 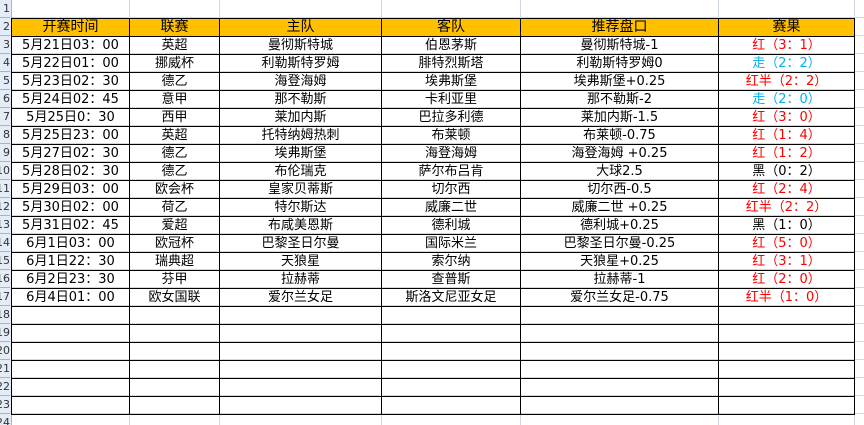 I want to click on cell-result: 红（1：4）, so click(x=786, y=135).